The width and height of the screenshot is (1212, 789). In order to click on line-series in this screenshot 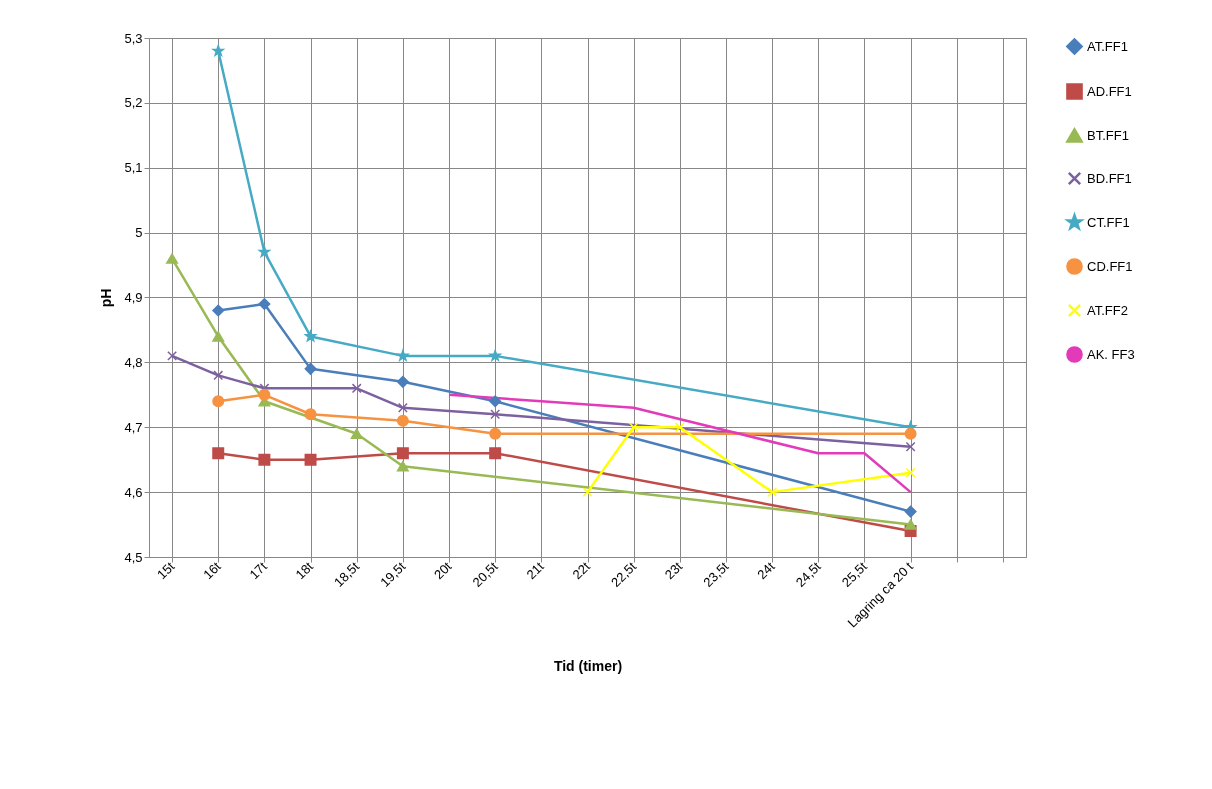, I will do `click(679, 443)`.